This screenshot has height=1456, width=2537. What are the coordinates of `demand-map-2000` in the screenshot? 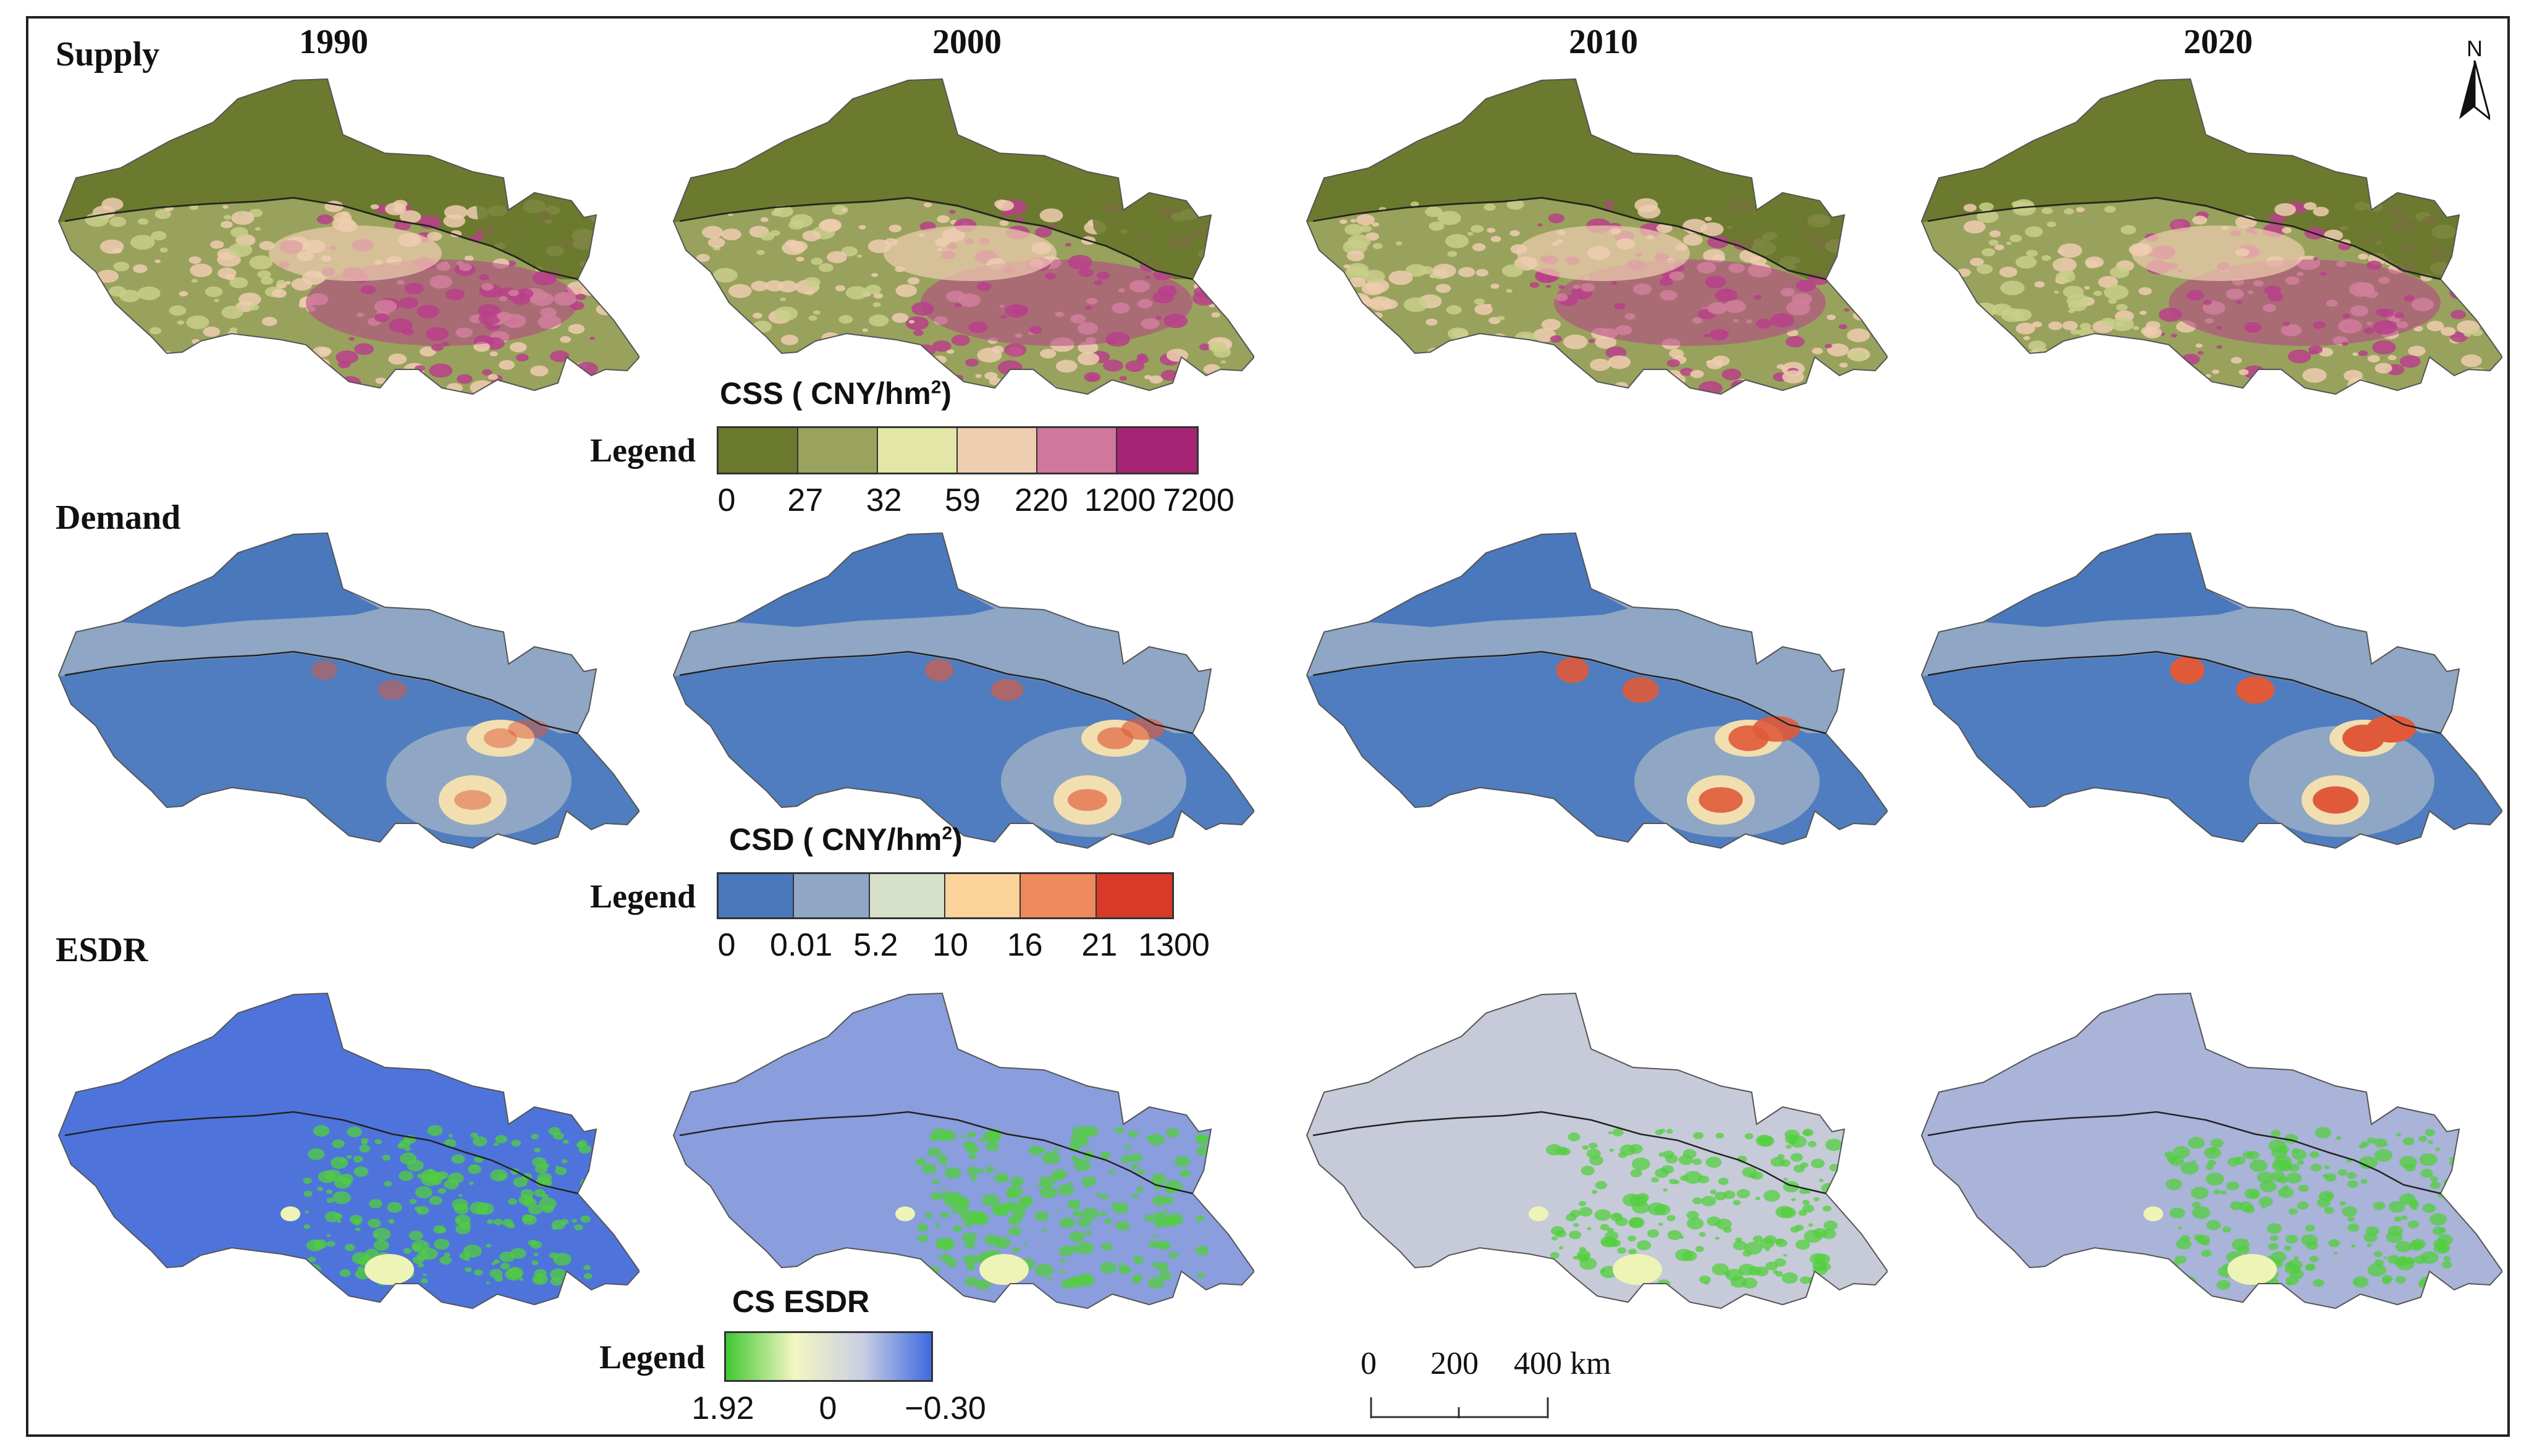 It's located at (963, 690).